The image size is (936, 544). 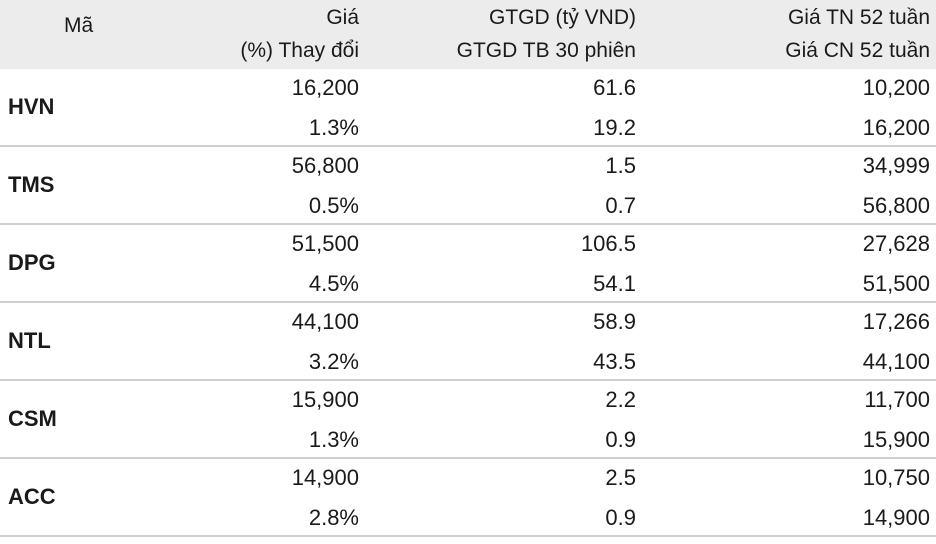 I want to click on ticker: HVN, so click(x=31, y=106).